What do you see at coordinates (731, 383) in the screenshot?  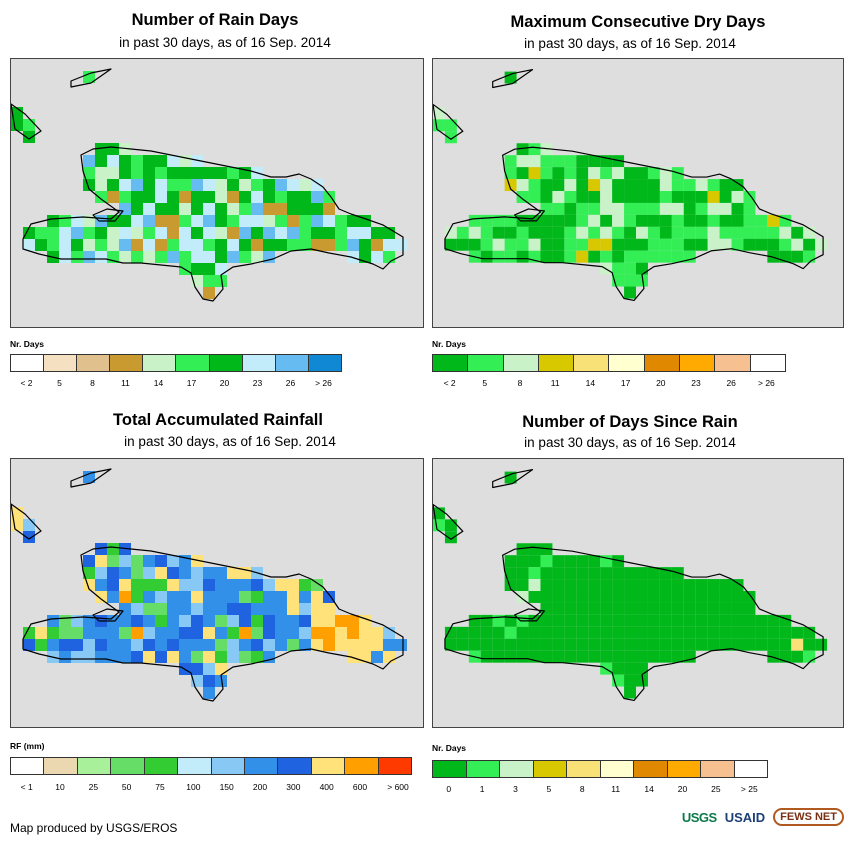 I see `legend-label: 26` at bounding box center [731, 383].